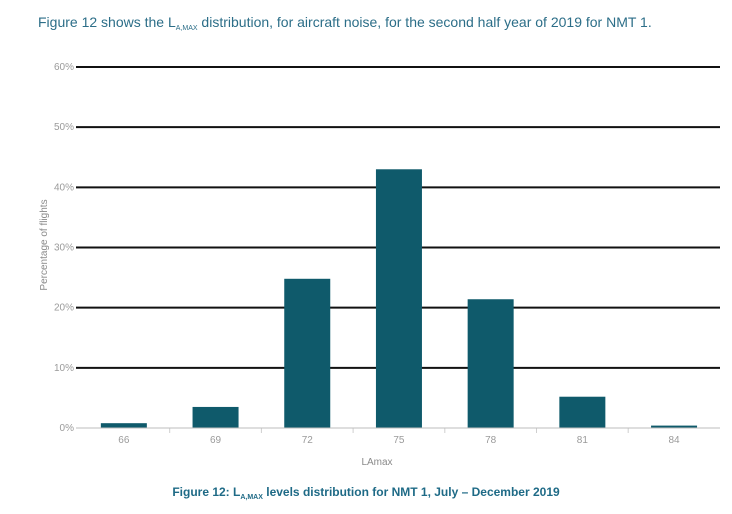  What do you see at coordinates (491, 440) in the screenshot?
I see `x-tick-label: 78` at bounding box center [491, 440].